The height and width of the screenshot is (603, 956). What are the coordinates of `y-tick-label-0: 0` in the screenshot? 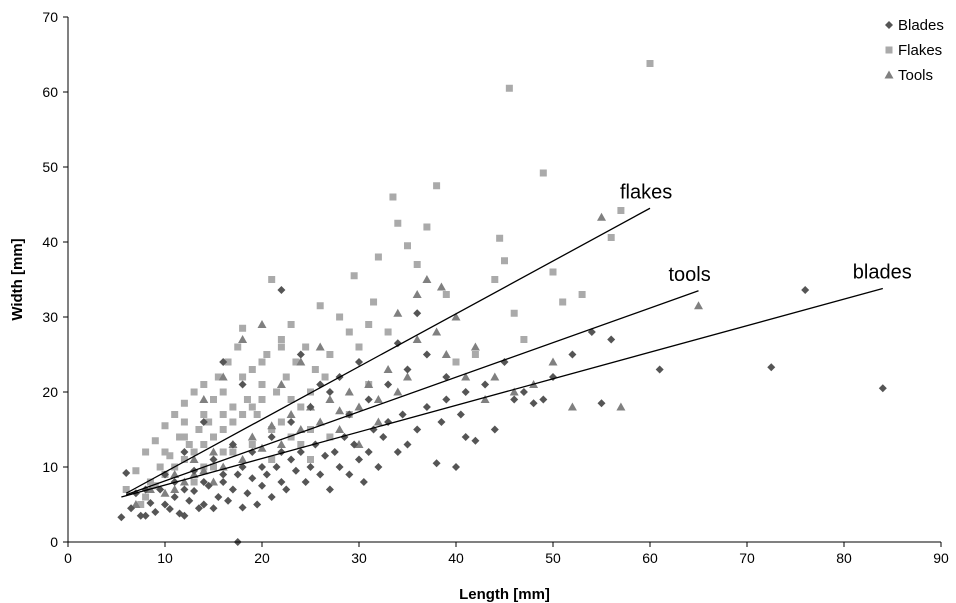 It's located at (54, 542).